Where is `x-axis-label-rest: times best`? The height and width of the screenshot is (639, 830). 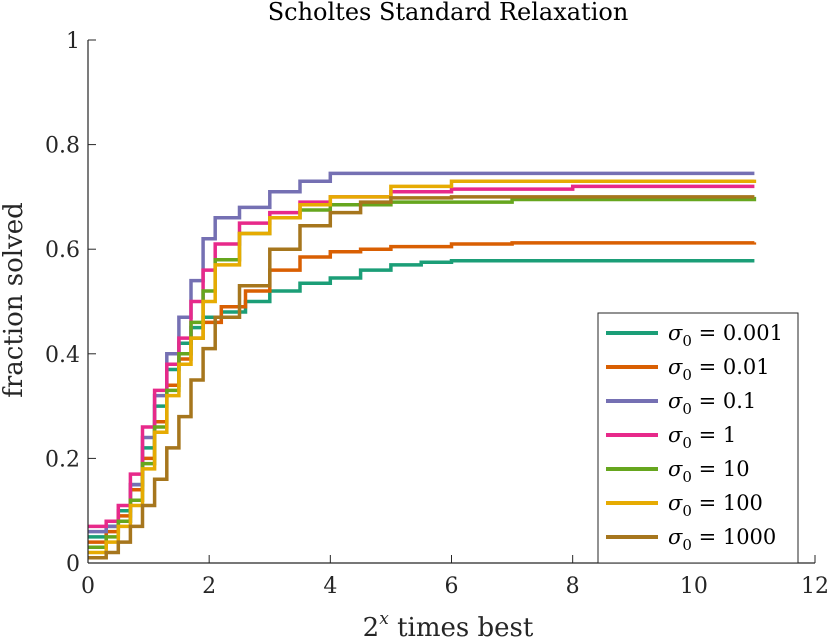
x-axis-label-rest: times best is located at coordinates (461, 626).